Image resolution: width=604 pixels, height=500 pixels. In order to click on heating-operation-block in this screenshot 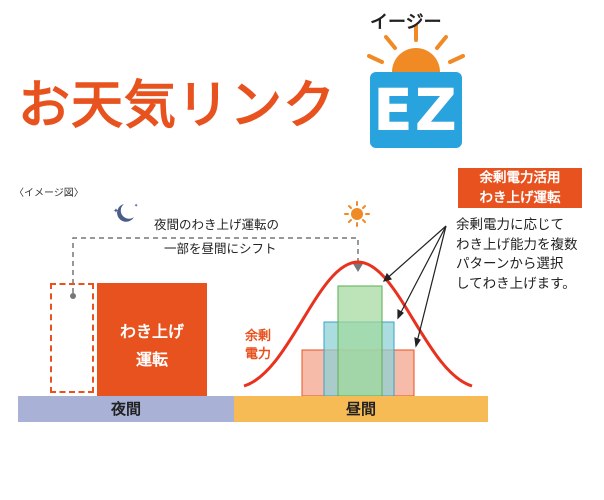, I will do `click(152, 339)`.